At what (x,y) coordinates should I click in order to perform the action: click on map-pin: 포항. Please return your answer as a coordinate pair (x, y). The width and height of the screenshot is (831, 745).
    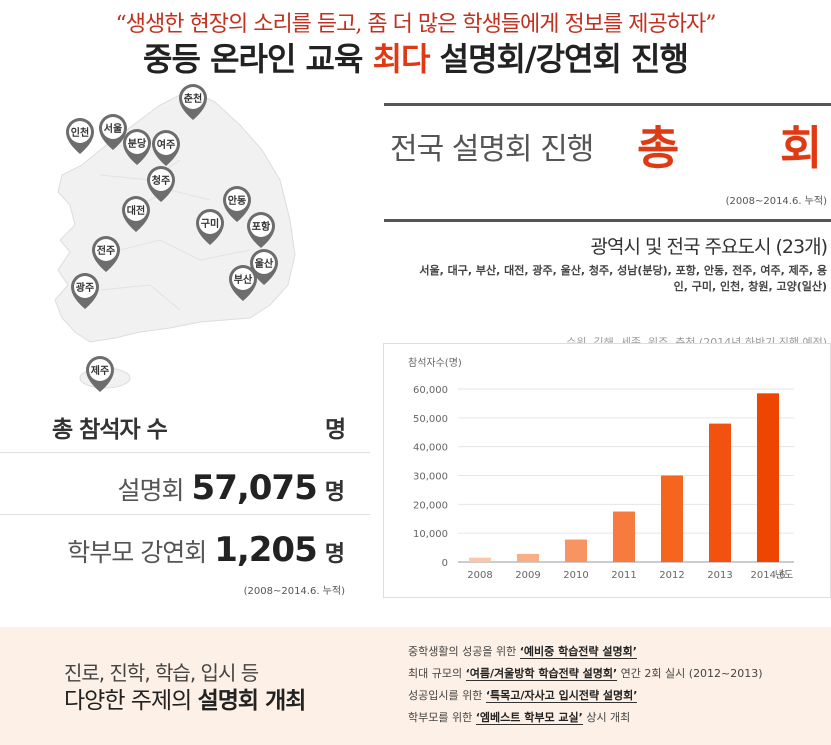
    Looking at the image, I should click on (261, 230).